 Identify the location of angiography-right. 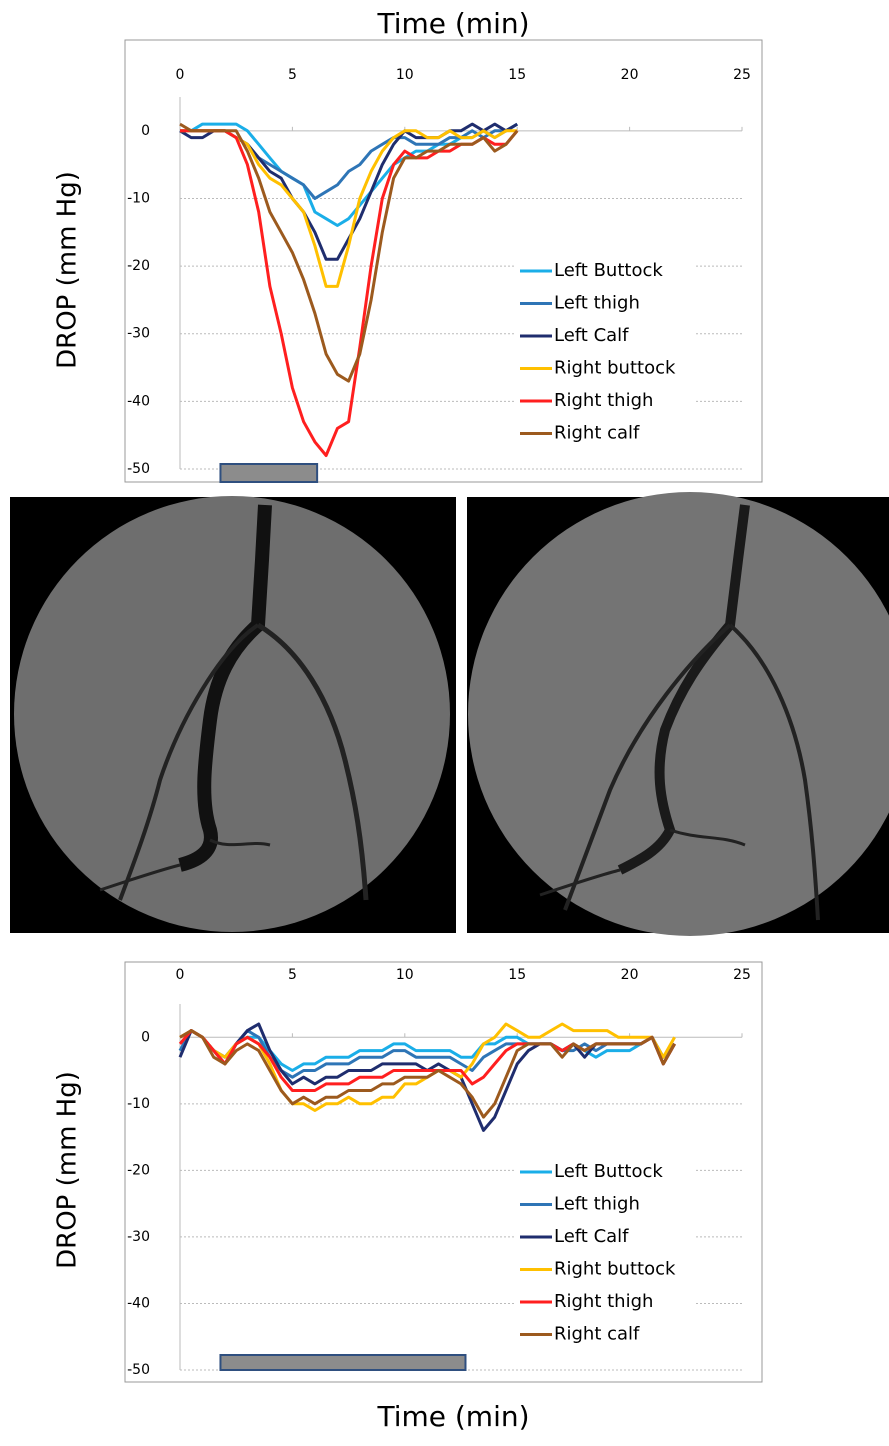
(678, 714).